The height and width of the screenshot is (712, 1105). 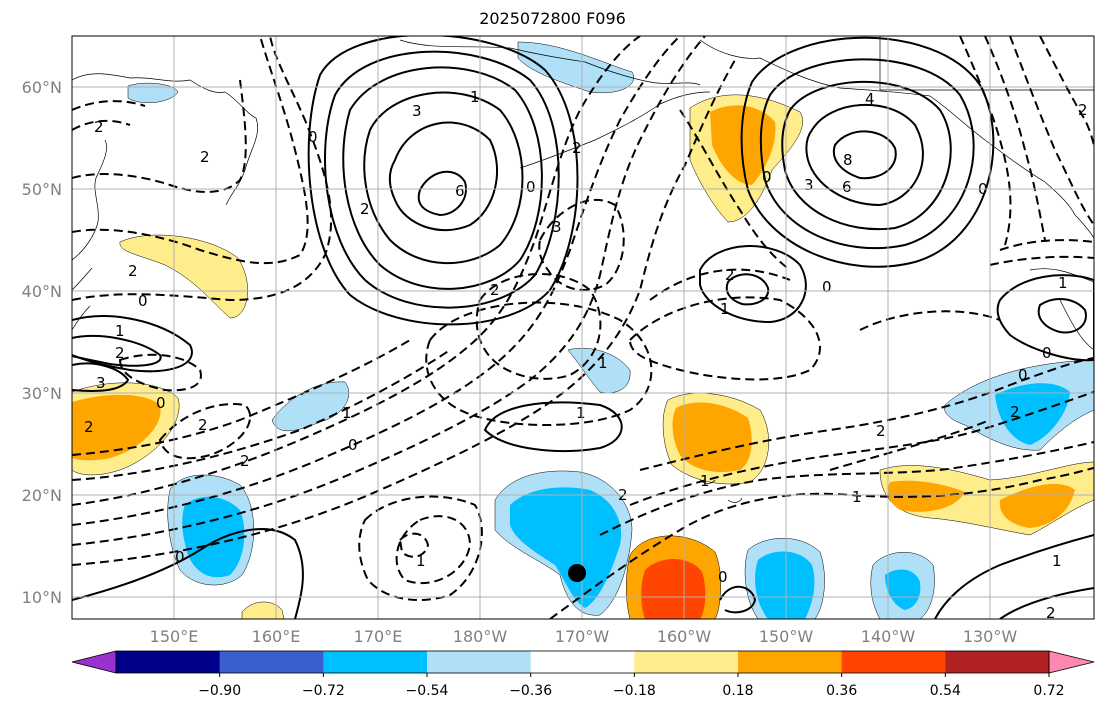 What do you see at coordinates (530, 691) in the screenshot?
I see `colorbar-tick-label: −0.36` at bounding box center [530, 691].